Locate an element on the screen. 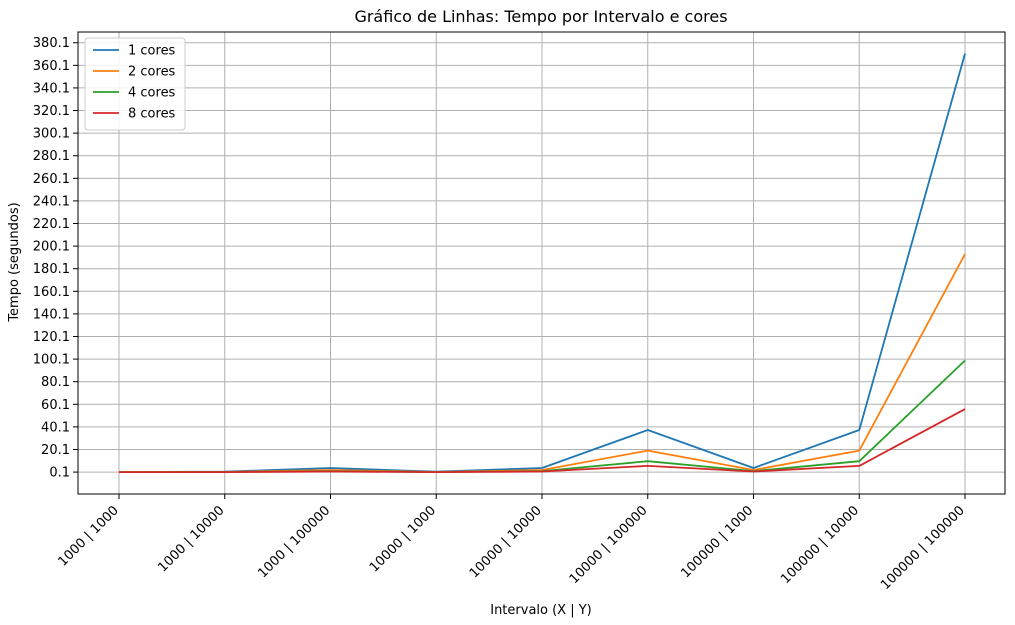  legend-label: 8 cores is located at coordinates (152, 114).